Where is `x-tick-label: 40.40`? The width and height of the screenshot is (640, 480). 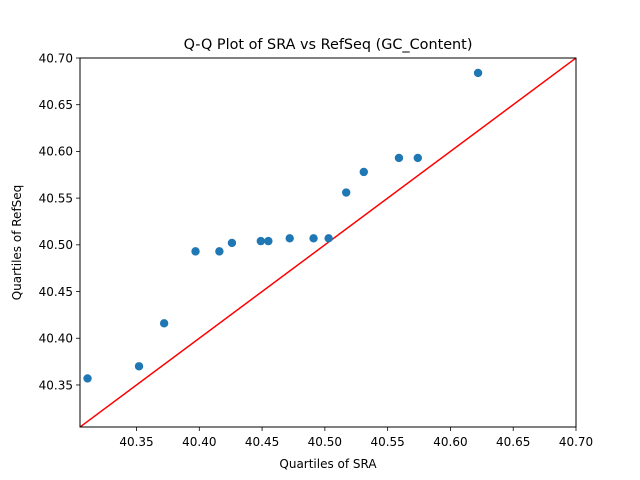 x-tick-label: 40.40 is located at coordinates (199, 442).